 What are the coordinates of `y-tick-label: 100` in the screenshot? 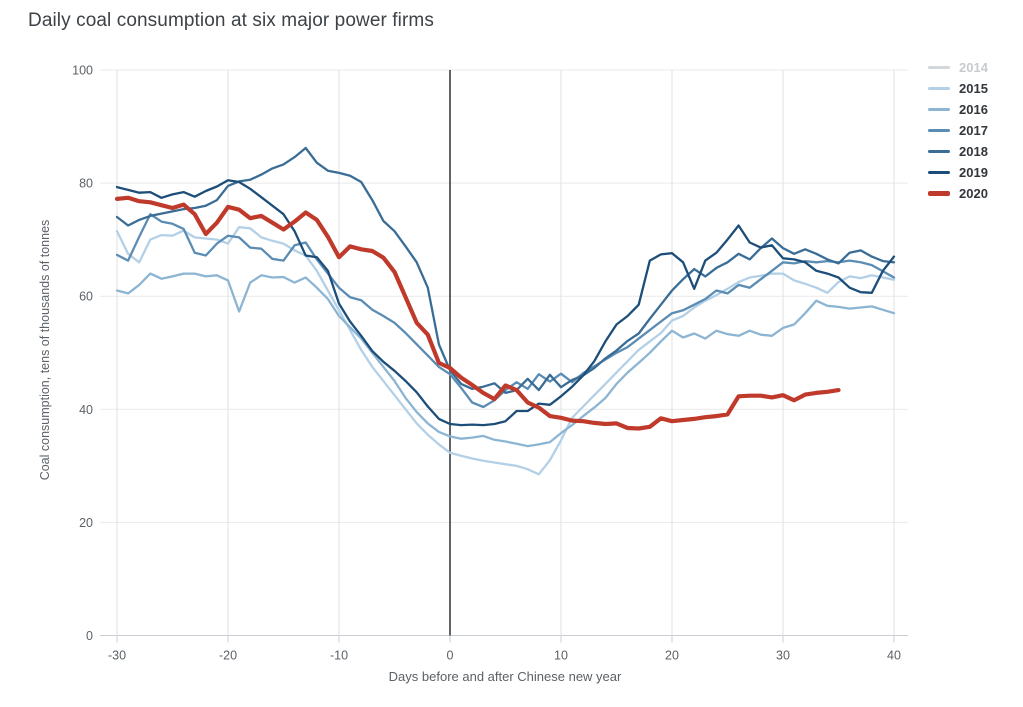 It's located at (82, 71).